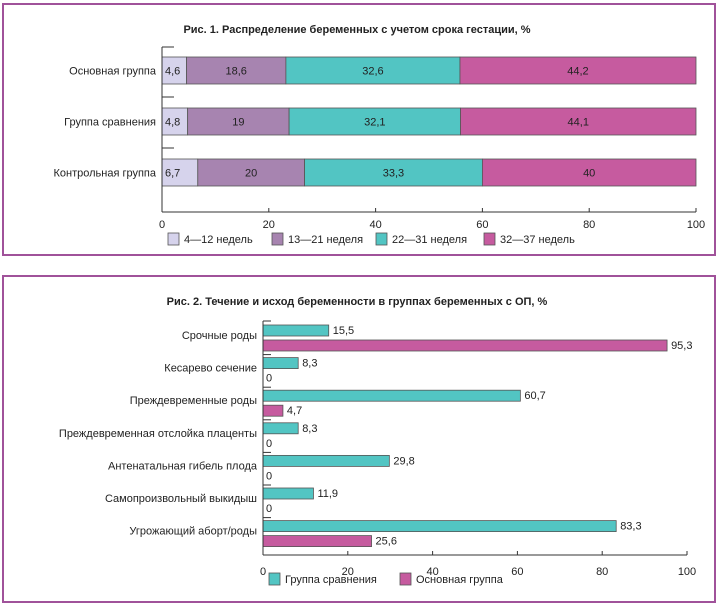 The width and height of the screenshot is (720, 605). What do you see at coordinates (331, 580) in the screenshot?
I see `legend-label: Группа сравнения` at bounding box center [331, 580].